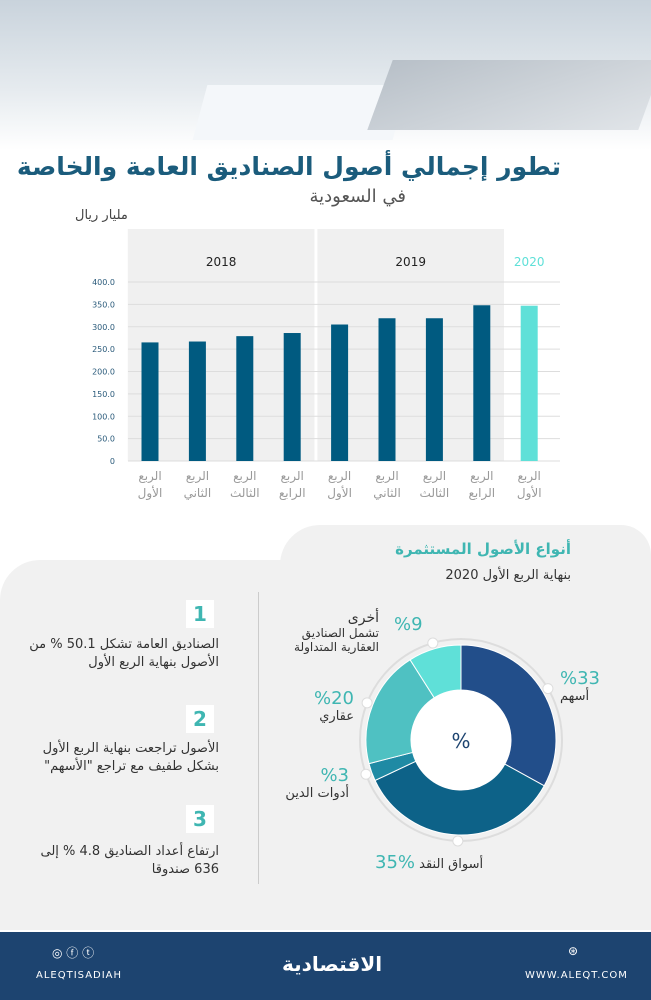 This screenshot has height=1000, width=651. I want to click on note-number: 2, so click(200, 719).